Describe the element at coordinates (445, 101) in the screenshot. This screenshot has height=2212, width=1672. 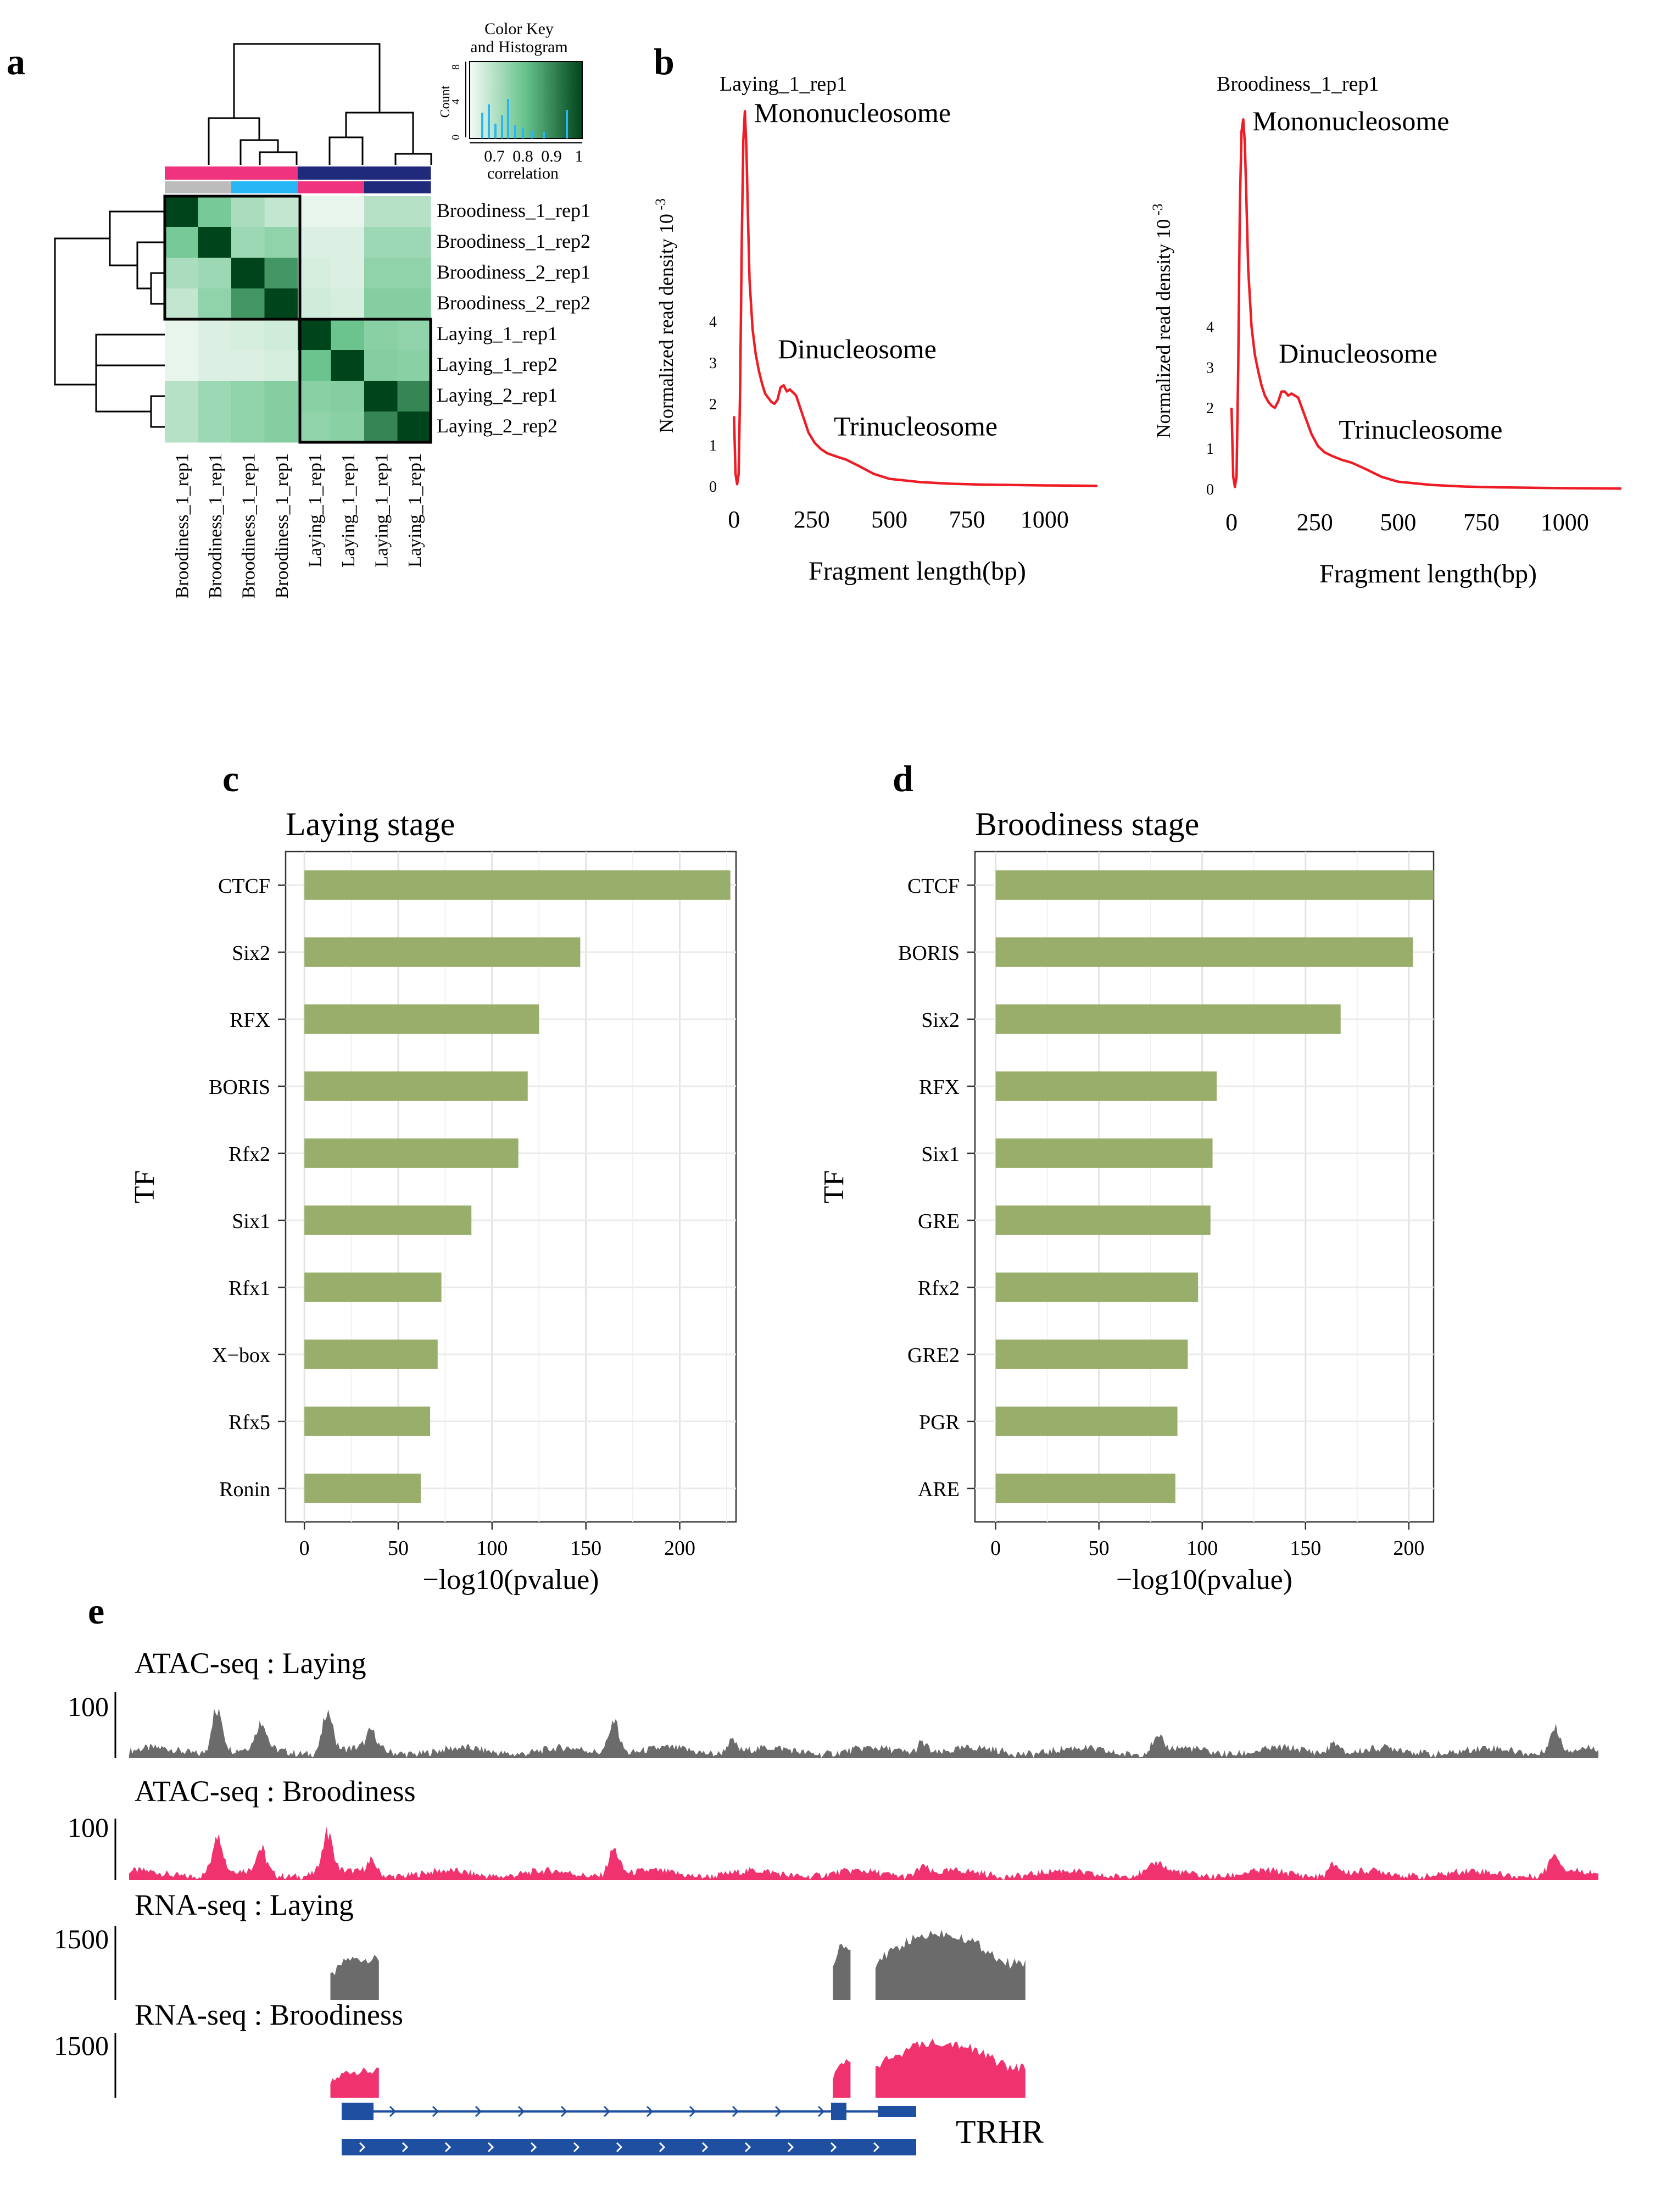
I see `key-ylabel: Count` at that location.